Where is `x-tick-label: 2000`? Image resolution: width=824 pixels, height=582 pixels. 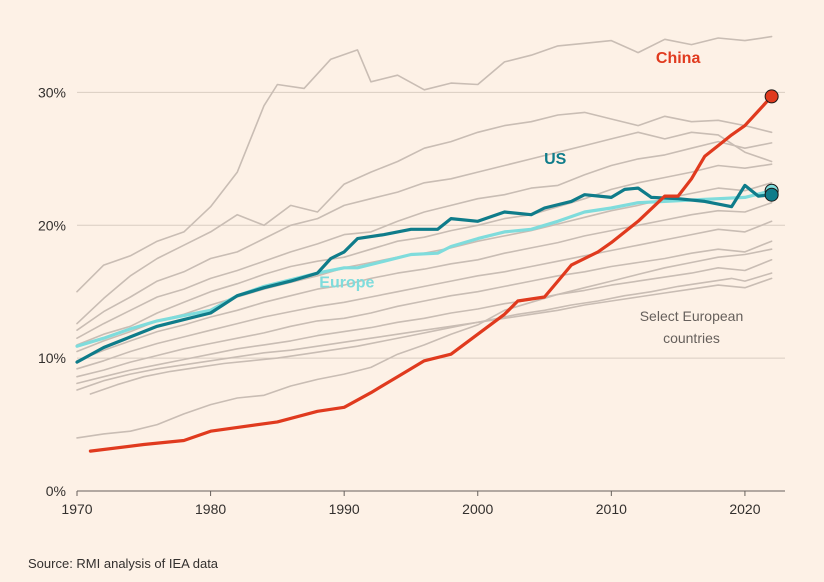 x-tick-label: 2000 is located at coordinates (477, 509).